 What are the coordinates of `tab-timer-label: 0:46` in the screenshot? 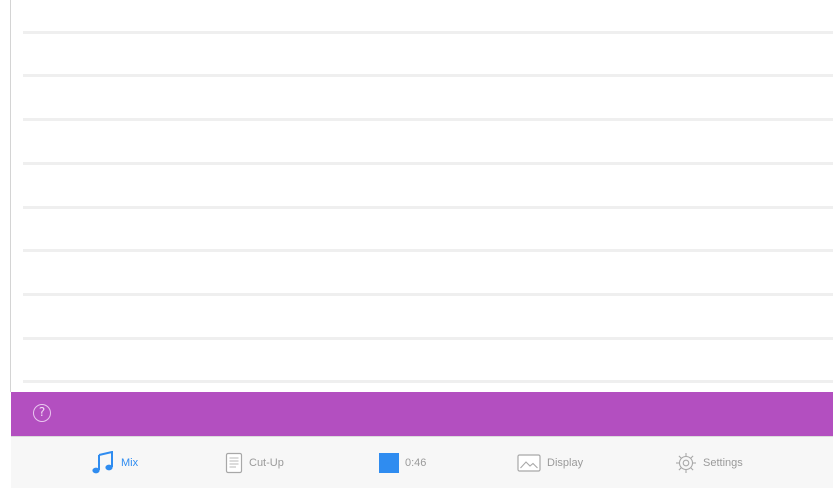 It's located at (416, 463).